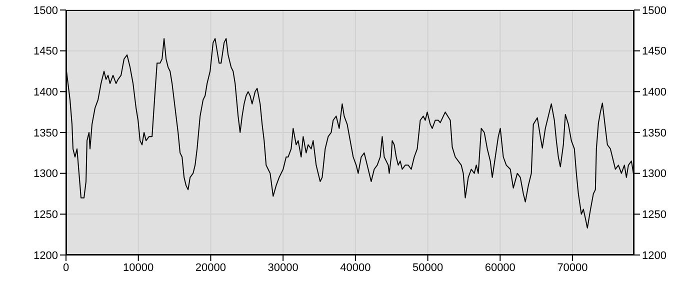  Describe the element at coordinates (46, 174) in the screenshot. I see `y-tick-label: 1300` at that location.